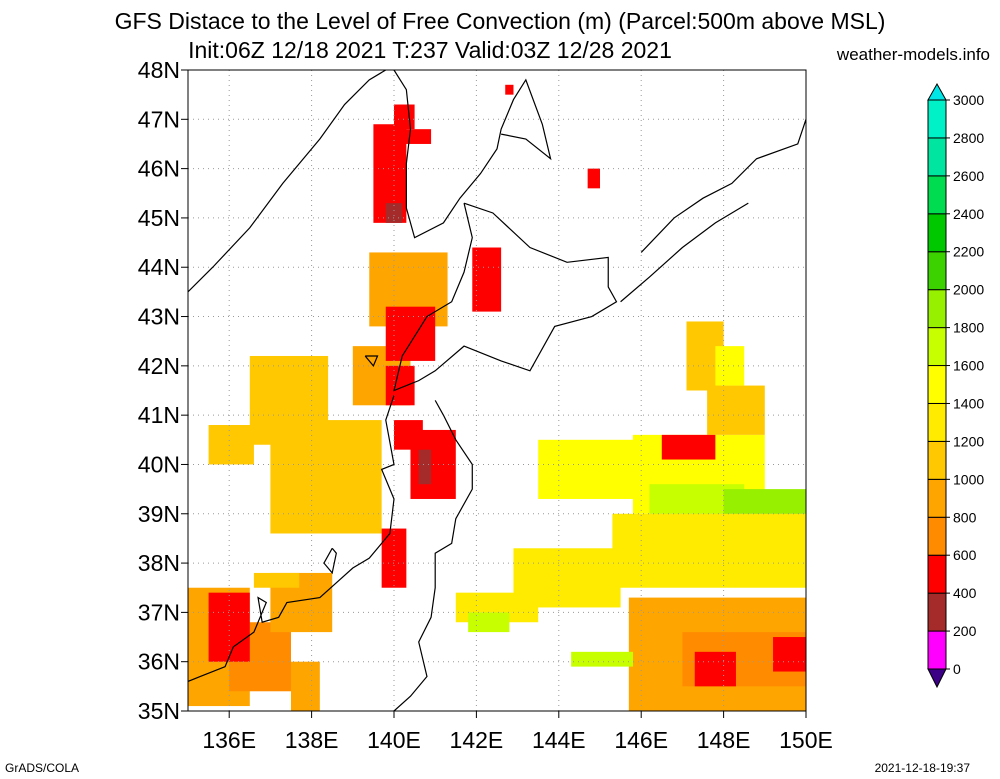 Image resolution: width=1000 pixels, height=779 pixels. I want to click on y-tick-label: 44N, so click(159, 267).